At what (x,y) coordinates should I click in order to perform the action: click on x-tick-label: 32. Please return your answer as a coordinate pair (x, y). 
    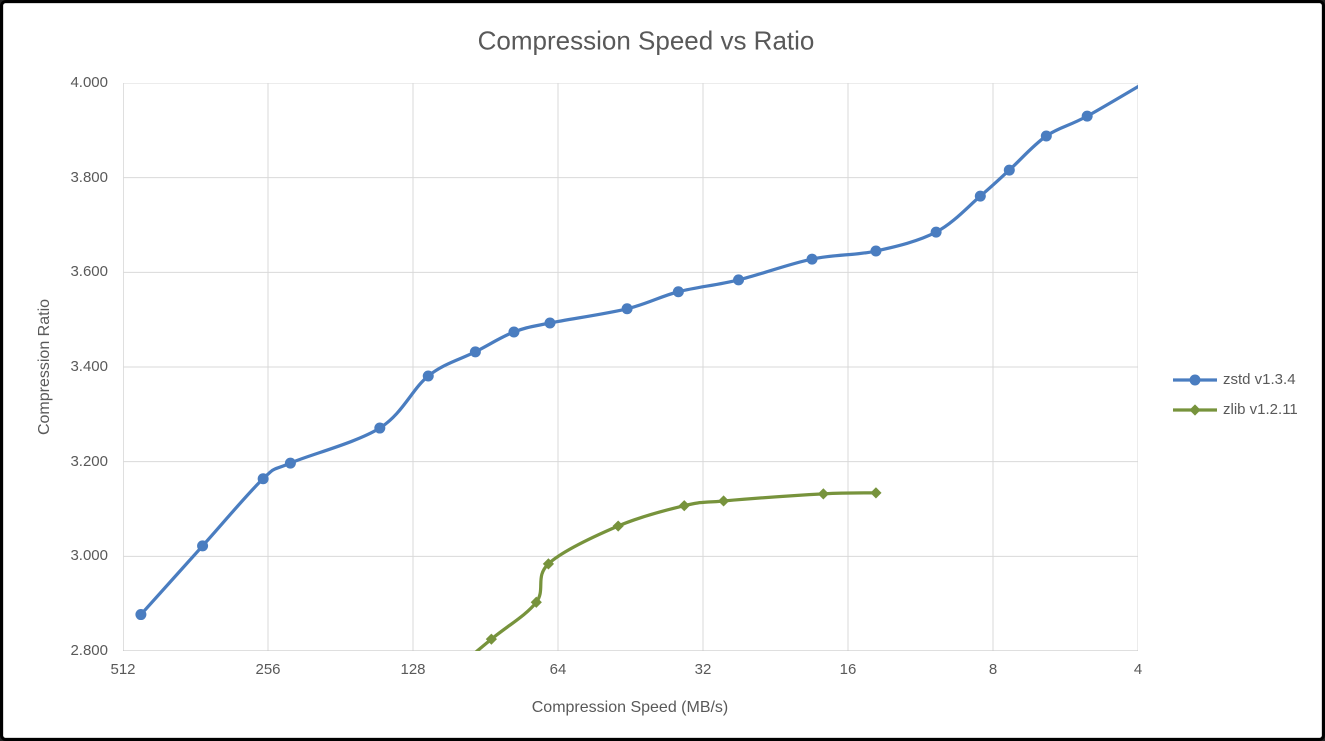
    Looking at the image, I should click on (703, 669).